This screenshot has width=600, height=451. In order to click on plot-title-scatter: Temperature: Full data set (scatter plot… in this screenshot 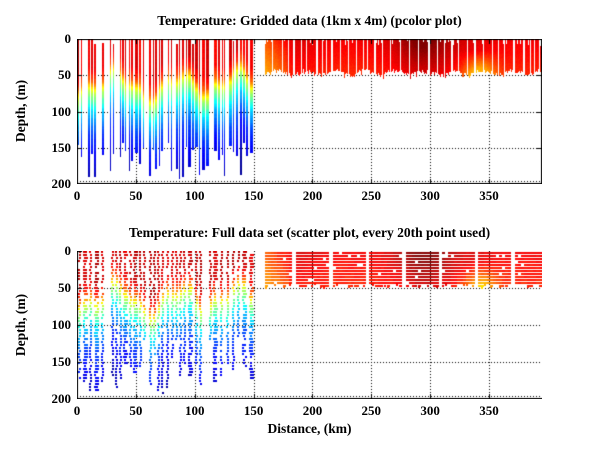, I will do `click(309, 232)`.